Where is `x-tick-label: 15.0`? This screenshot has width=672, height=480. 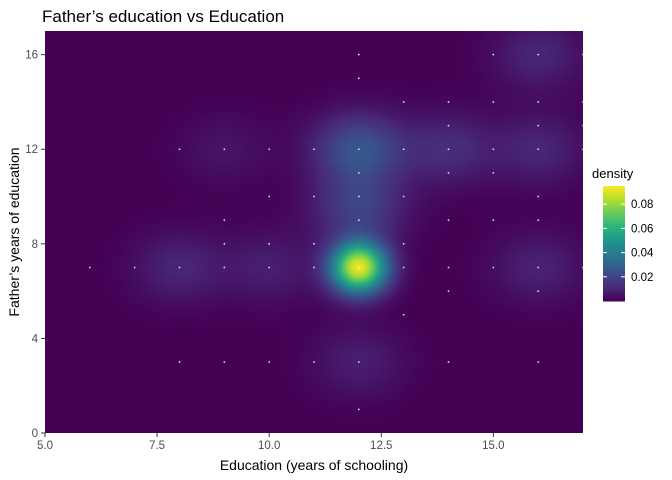 x-tick-label: 15.0 is located at coordinates (493, 446).